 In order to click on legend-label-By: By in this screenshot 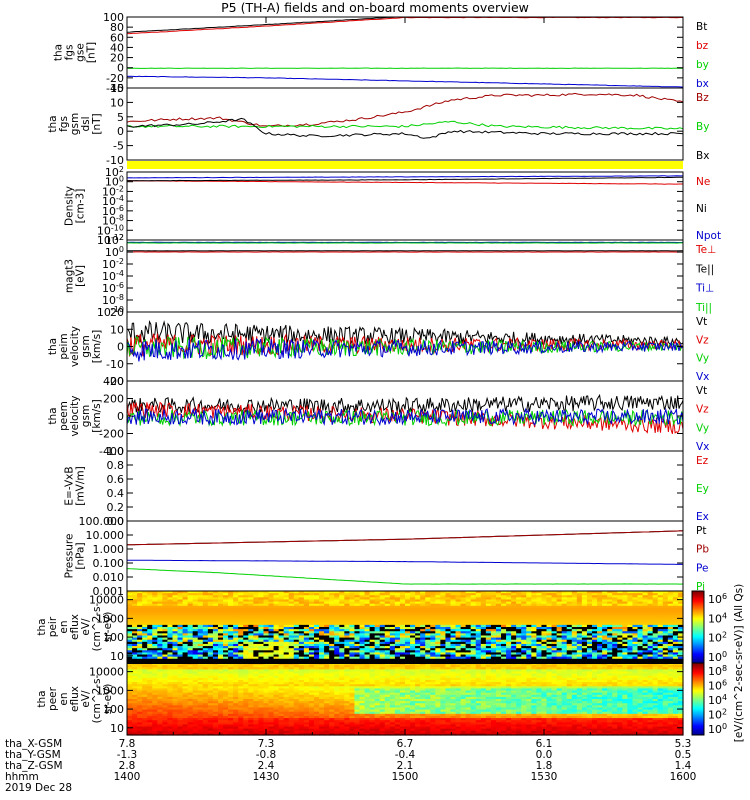, I will do `click(702, 127)`.